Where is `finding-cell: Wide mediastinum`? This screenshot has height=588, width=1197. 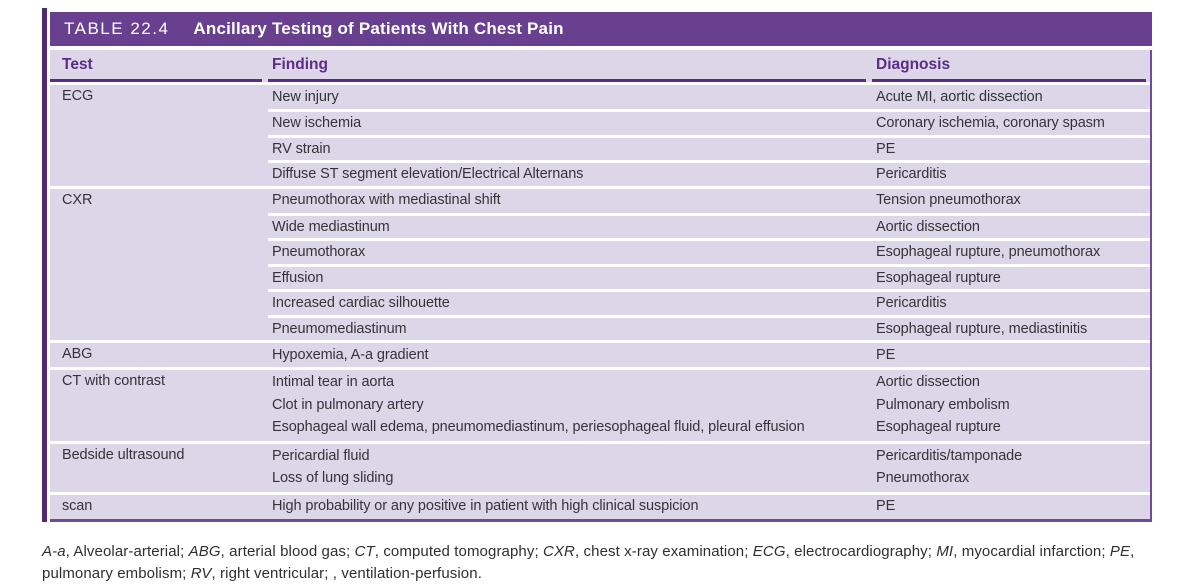
finding-cell: Wide mediastinum is located at coordinates (570, 227).